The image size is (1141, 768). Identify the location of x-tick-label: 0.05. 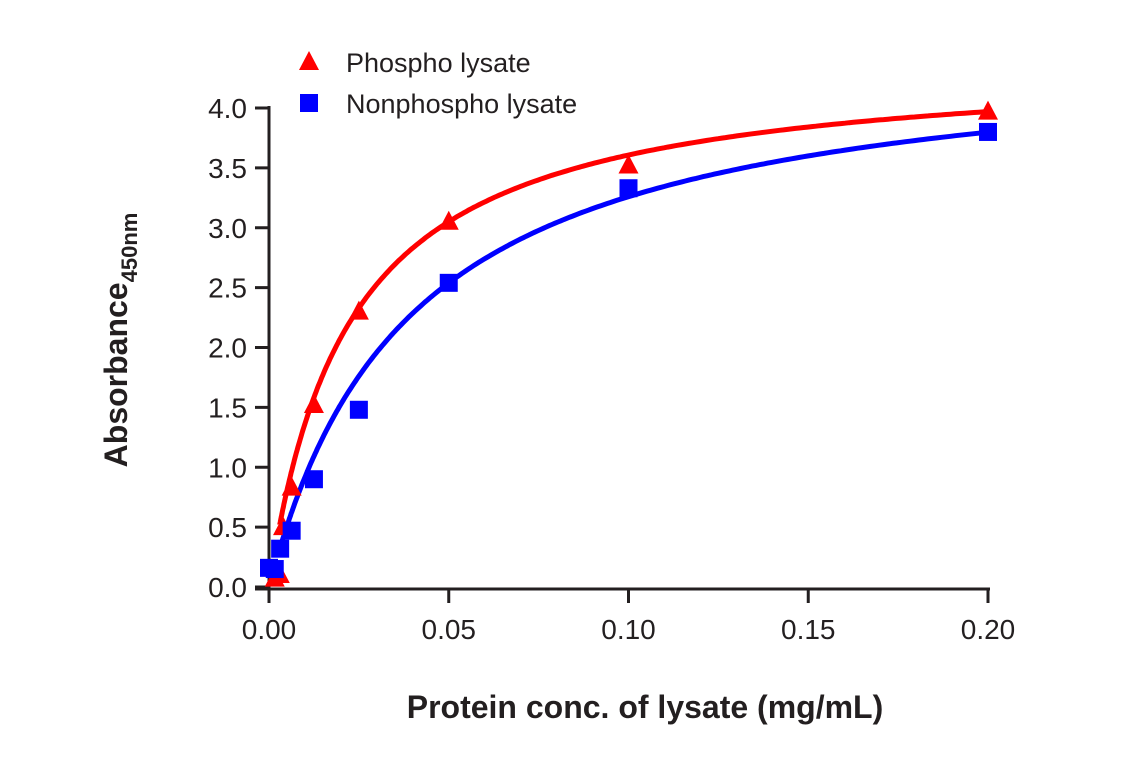
(449, 629).